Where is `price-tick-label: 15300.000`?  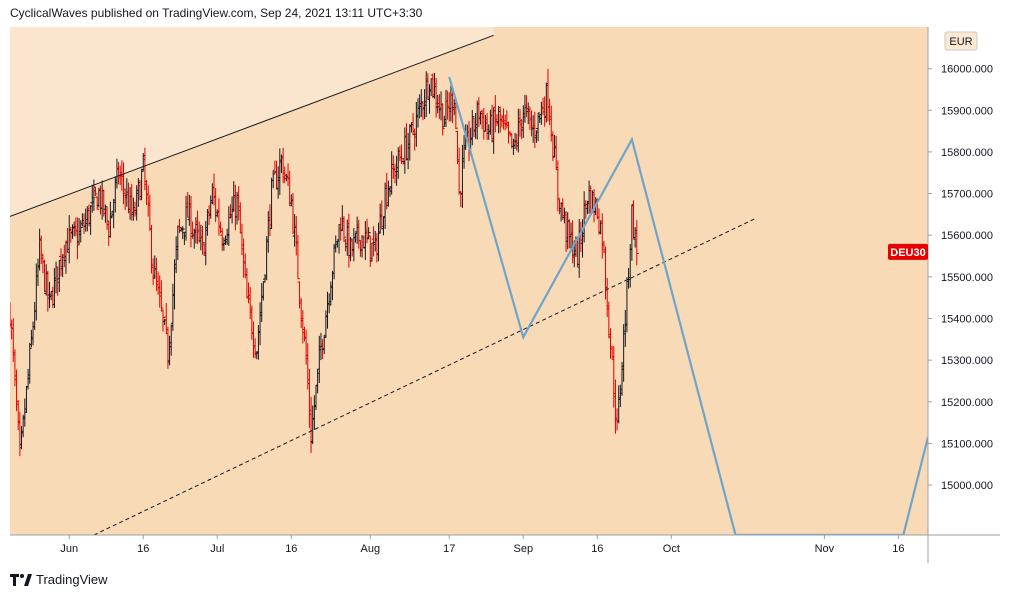
price-tick-label: 15300.000 is located at coordinates (967, 361).